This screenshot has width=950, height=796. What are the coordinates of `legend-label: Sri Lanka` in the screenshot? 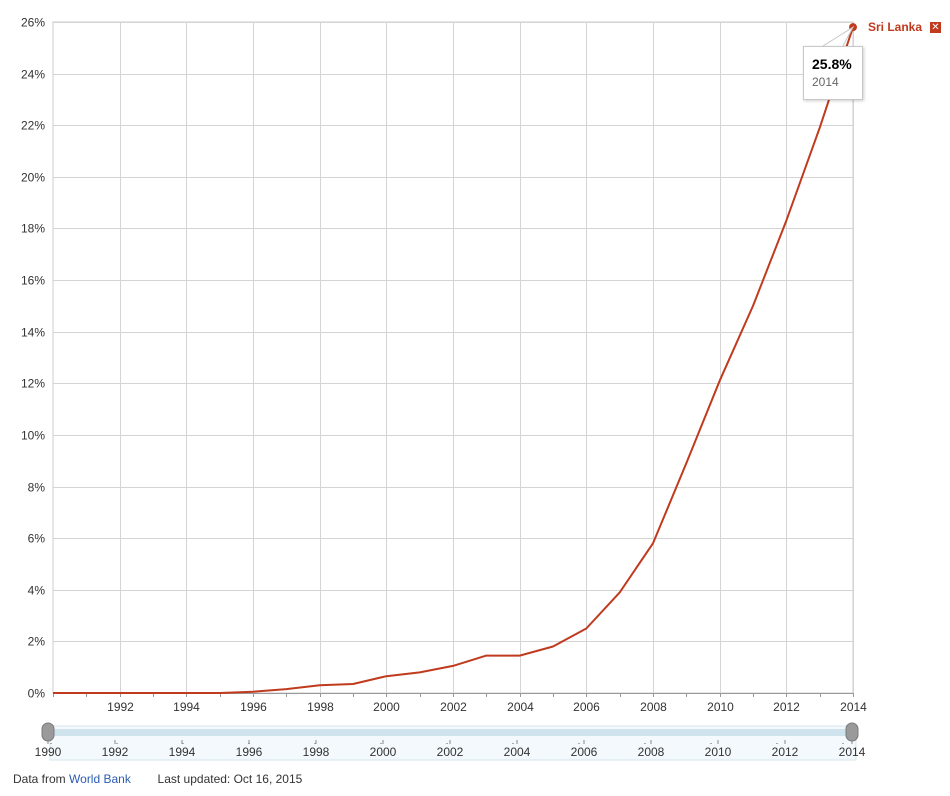 It's located at (895, 27).